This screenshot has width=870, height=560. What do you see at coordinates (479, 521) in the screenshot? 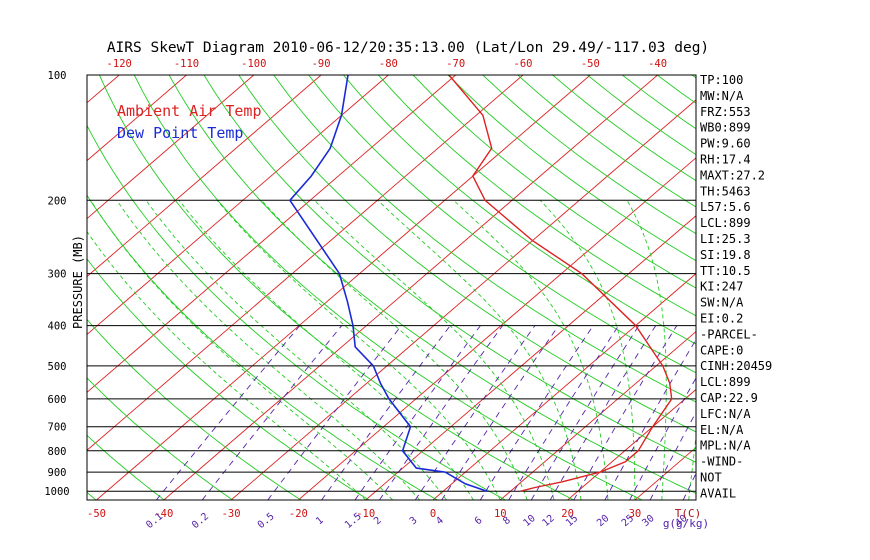
I see `mixing-ratio-tick-label: 6` at bounding box center [479, 521].